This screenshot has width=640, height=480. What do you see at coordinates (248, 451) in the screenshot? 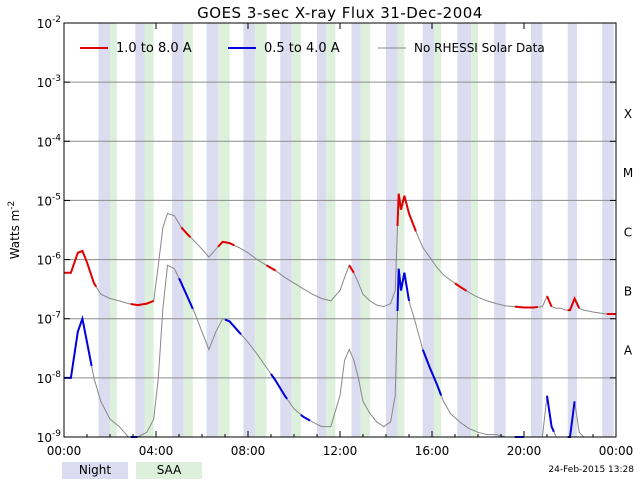
I see `x-tick-label: 08:00` at bounding box center [248, 451].